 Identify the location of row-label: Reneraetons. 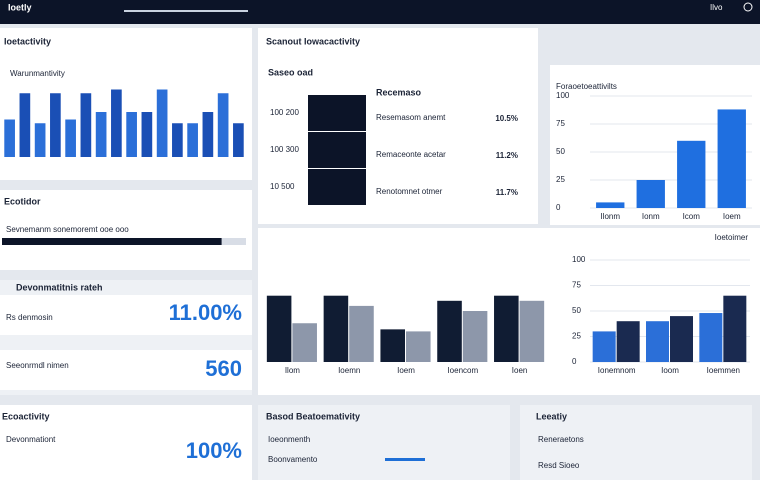
(561, 439).